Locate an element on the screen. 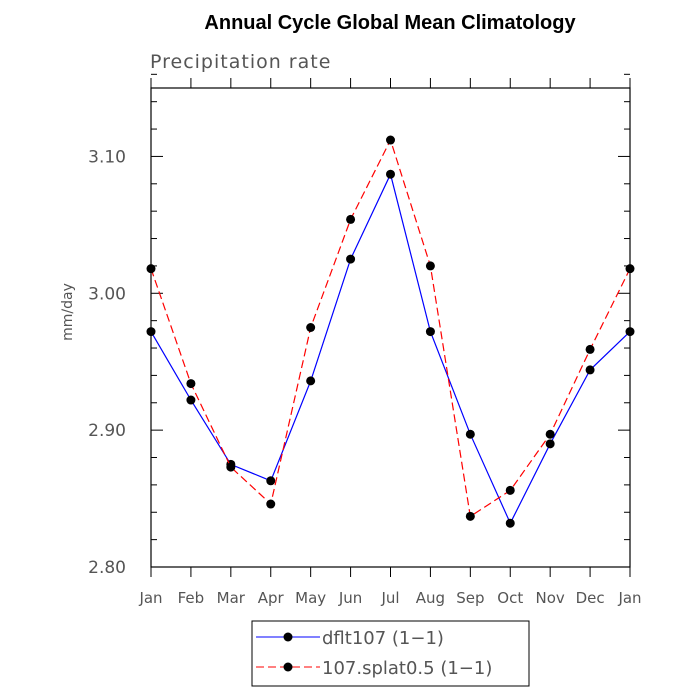  x-tick-label: Aug is located at coordinates (430, 598).